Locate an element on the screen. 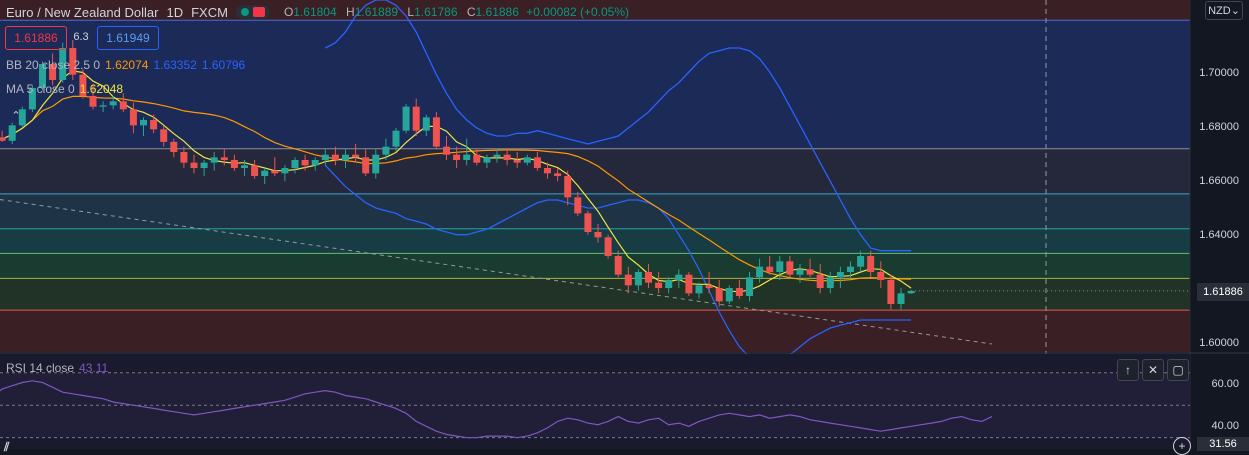 The height and width of the screenshot is (455, 1249). close-pane-icon: ✕ is located at coordinates (1153, 370).